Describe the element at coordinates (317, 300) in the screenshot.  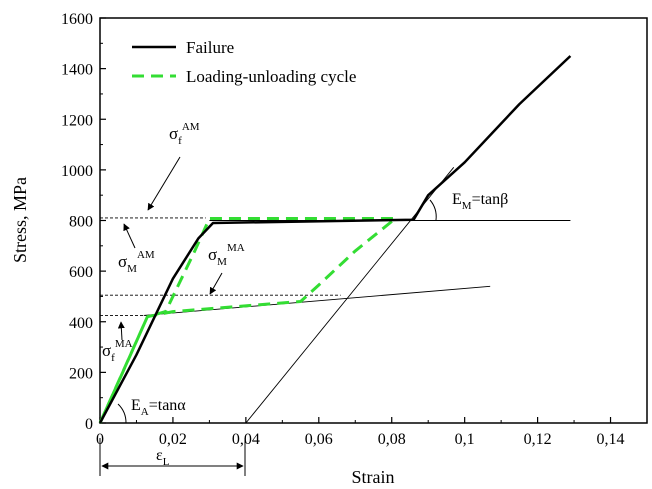
I see `reference-line` at that location.